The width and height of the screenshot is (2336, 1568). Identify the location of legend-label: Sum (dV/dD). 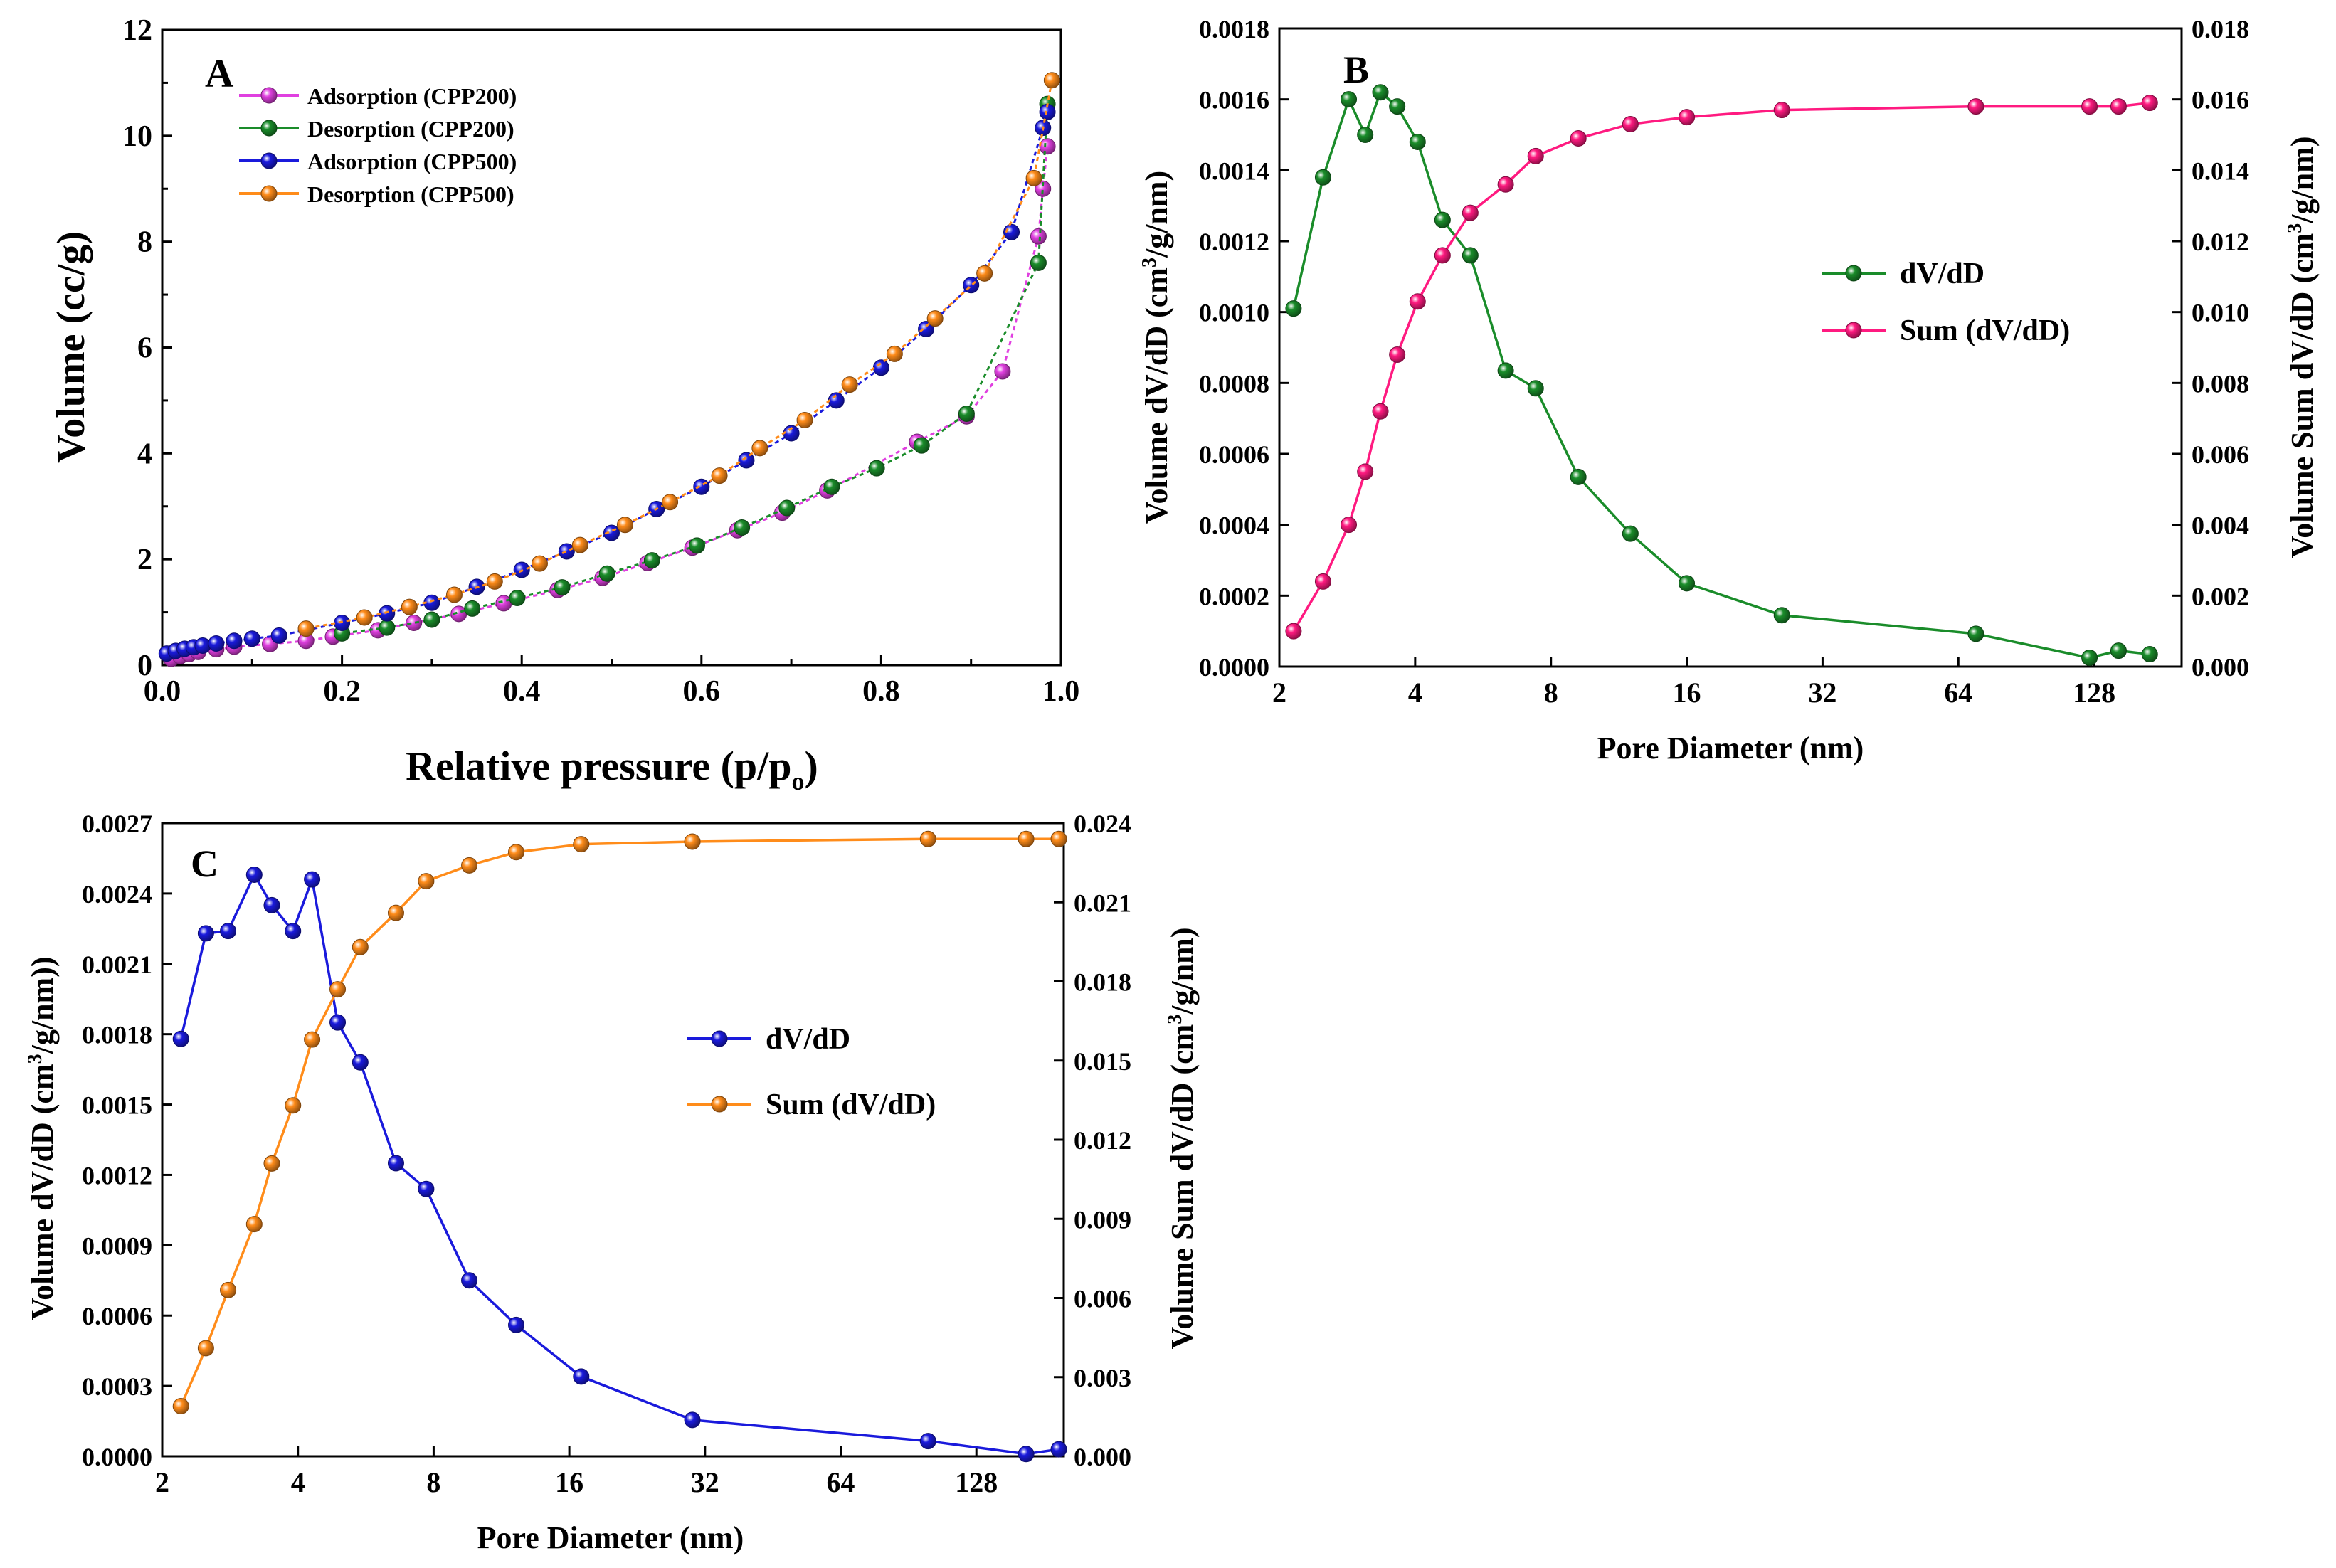
(851, 1104).